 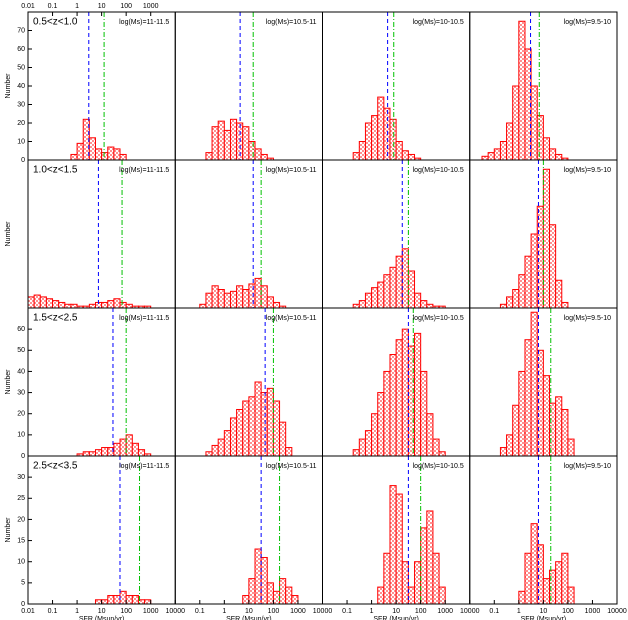 I want to click on x-tick-label: 100, so click(x=126, y=611).